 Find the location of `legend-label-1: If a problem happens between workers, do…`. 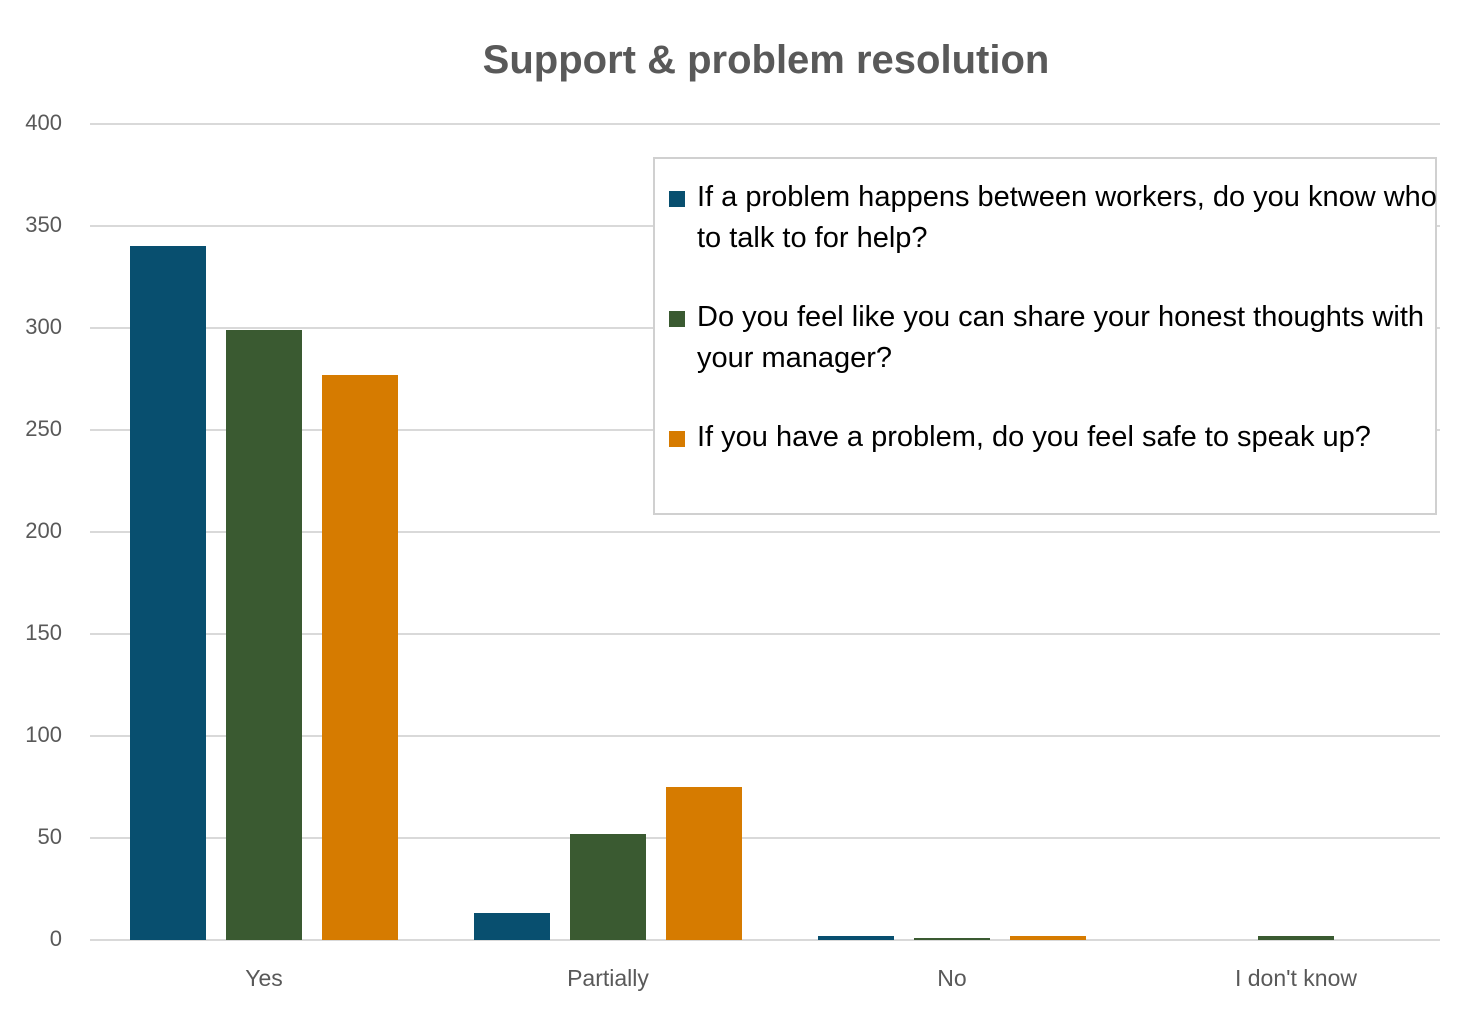

legend-label-1: If a problem happens between workers, do… is located at coordinates (1067, 217).